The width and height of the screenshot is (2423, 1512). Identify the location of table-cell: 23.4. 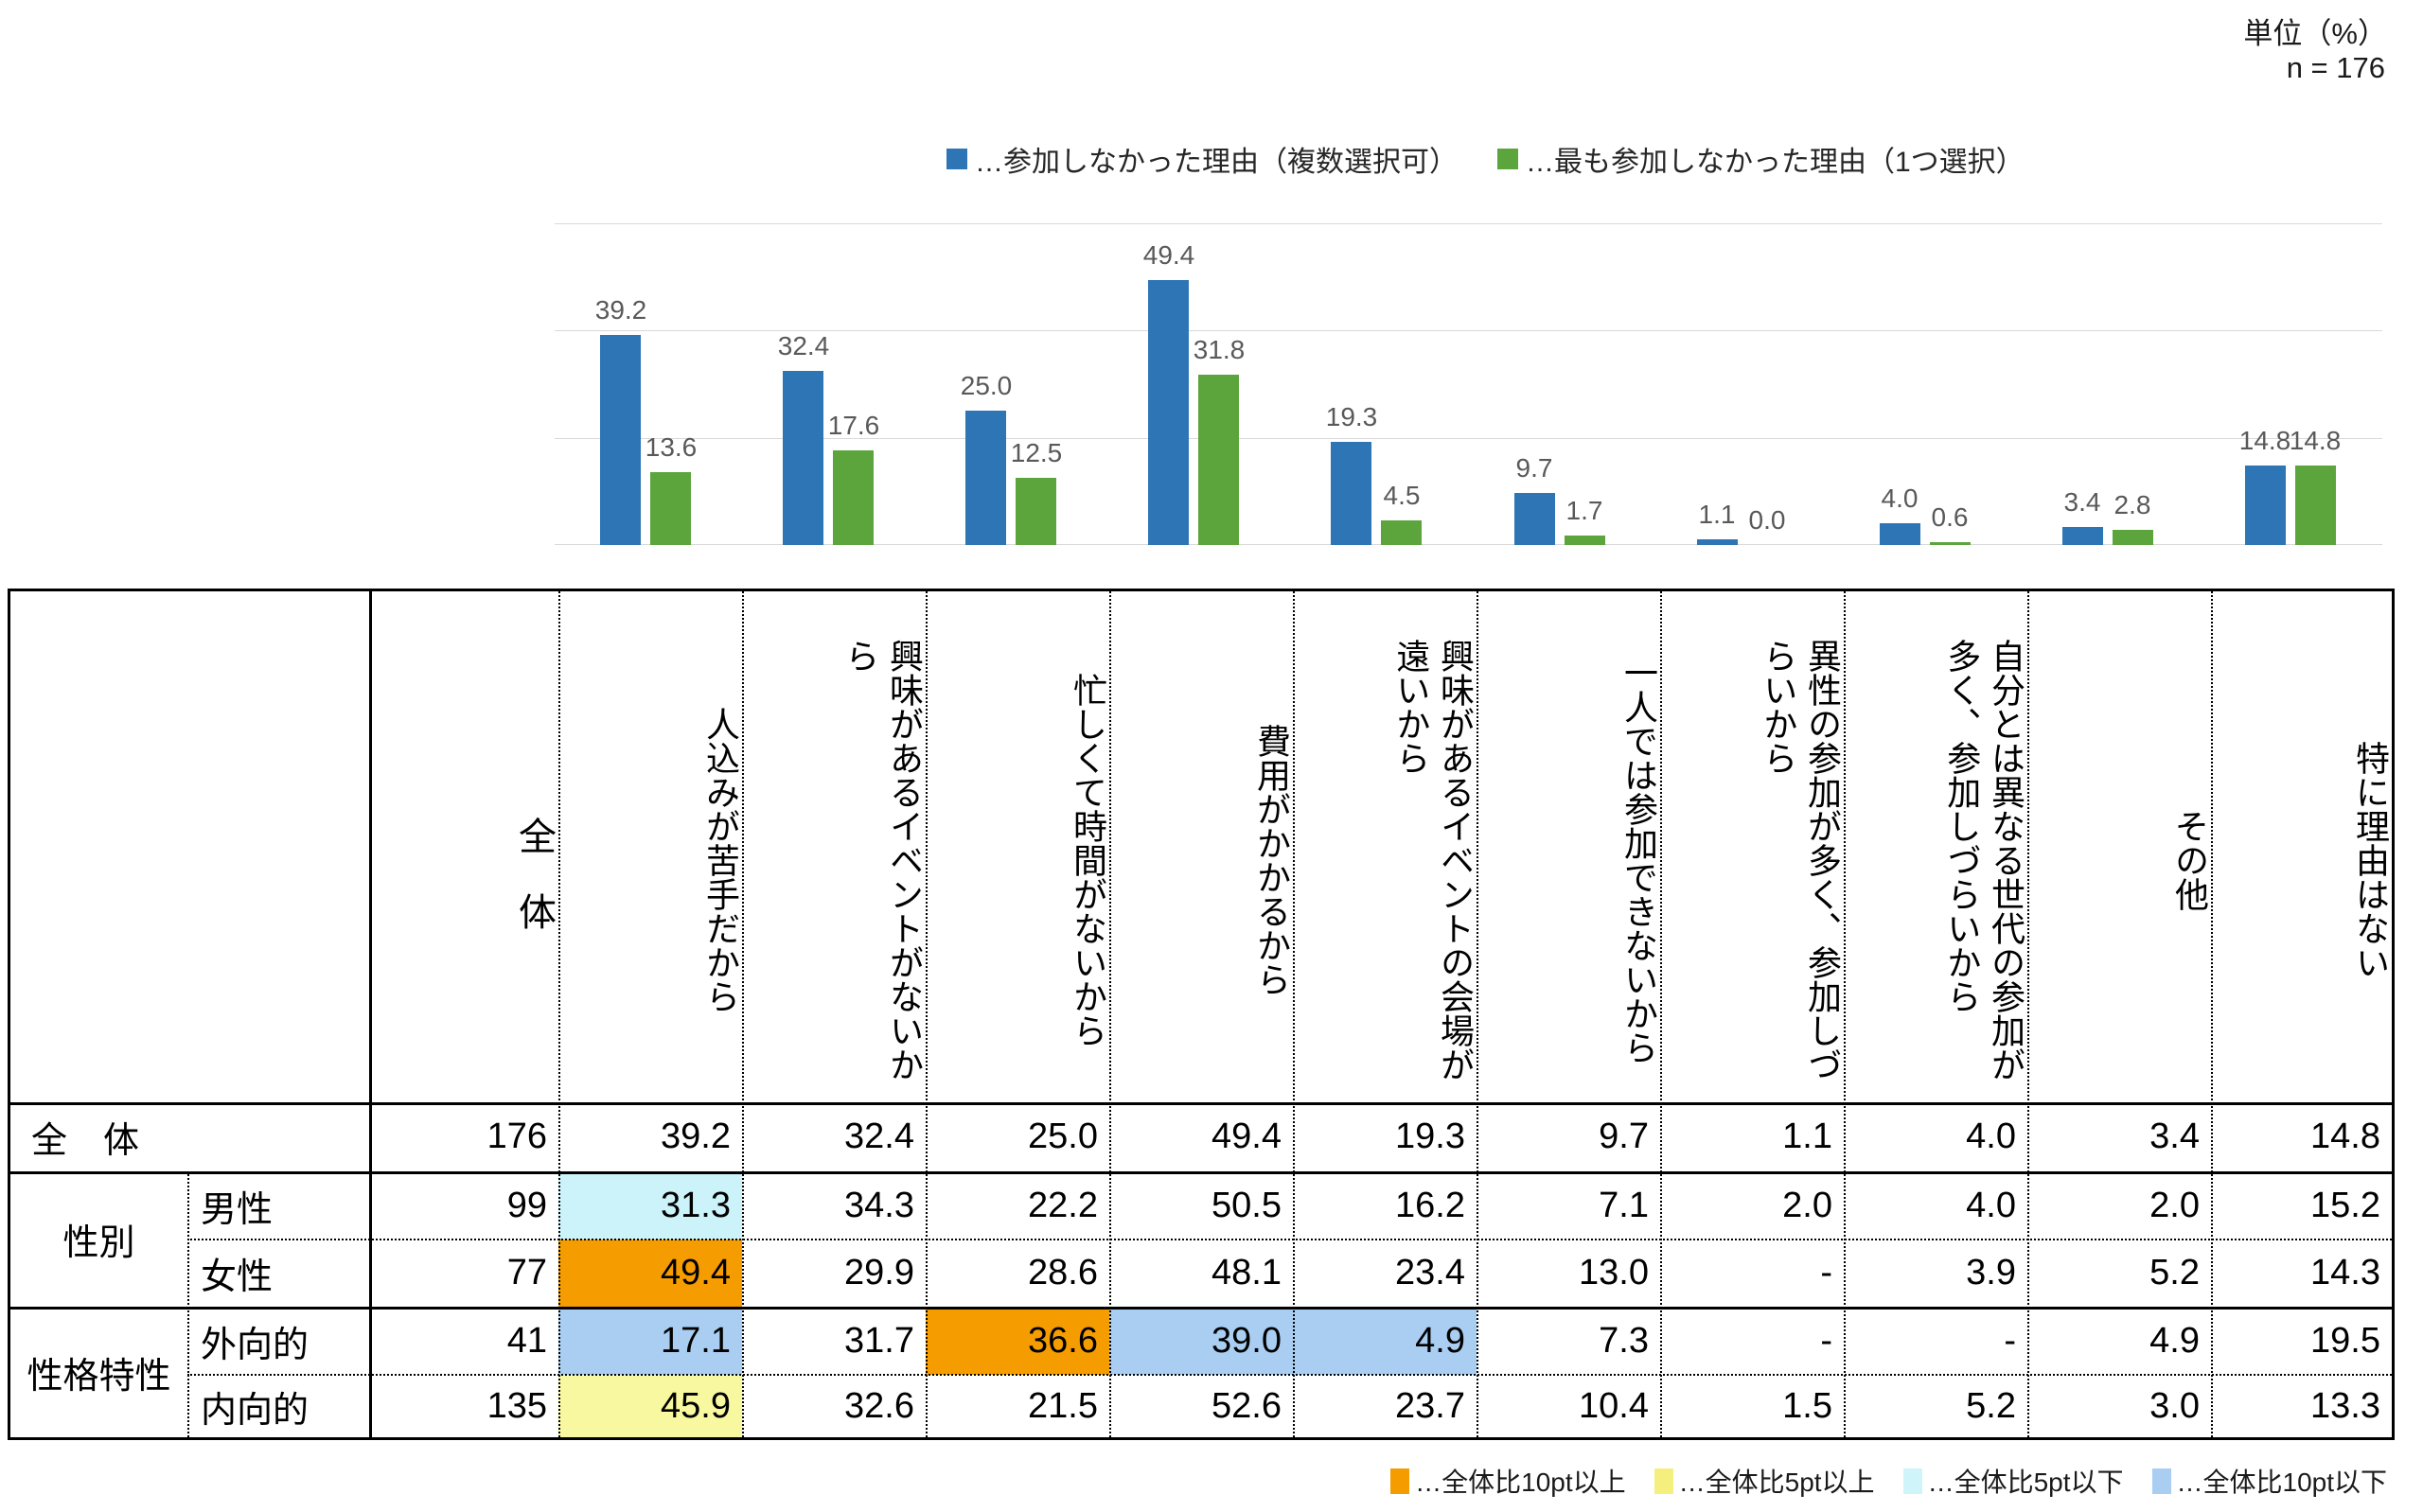
(1430, 1273).